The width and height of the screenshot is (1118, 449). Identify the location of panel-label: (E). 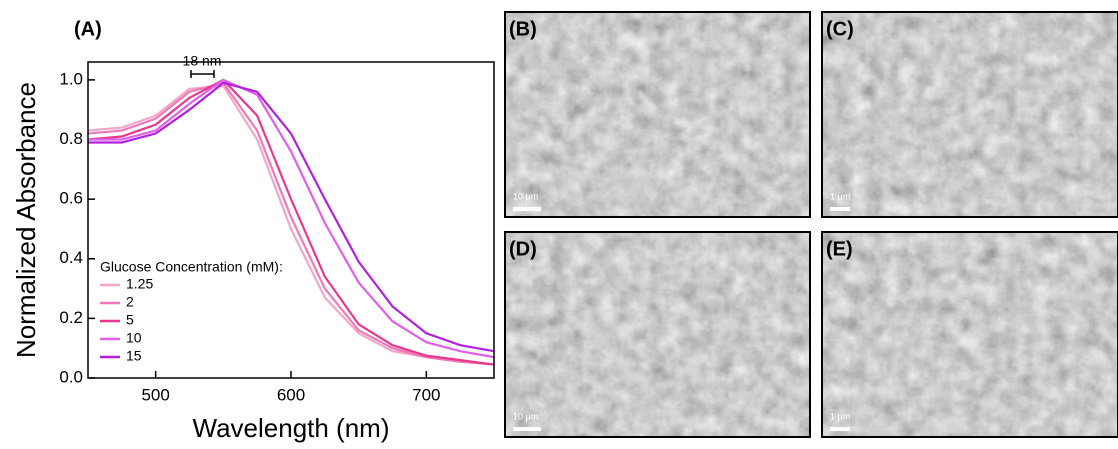
(839, 249).